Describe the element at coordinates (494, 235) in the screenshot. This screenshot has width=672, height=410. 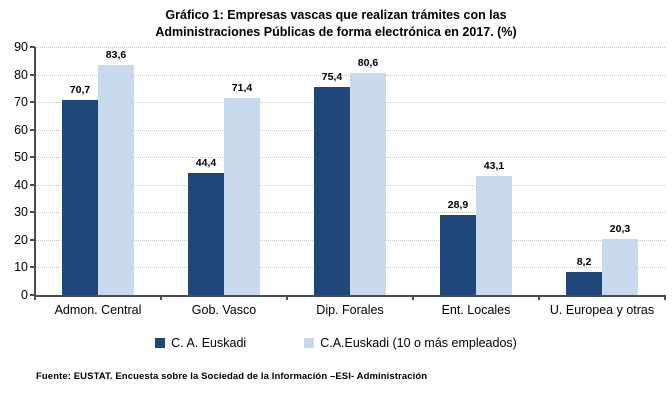
I see `bar-series2-ent-locales` at that location.